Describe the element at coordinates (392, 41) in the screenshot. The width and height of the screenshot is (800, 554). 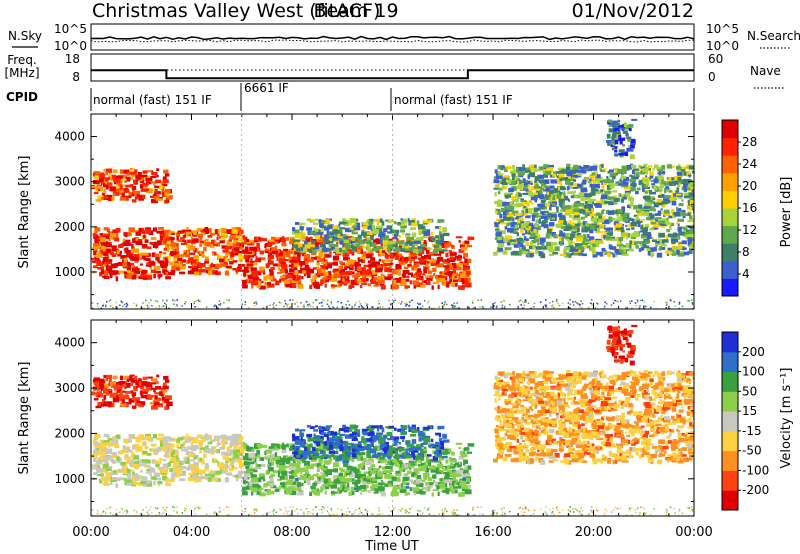
I see `noise-search-line` at that location.